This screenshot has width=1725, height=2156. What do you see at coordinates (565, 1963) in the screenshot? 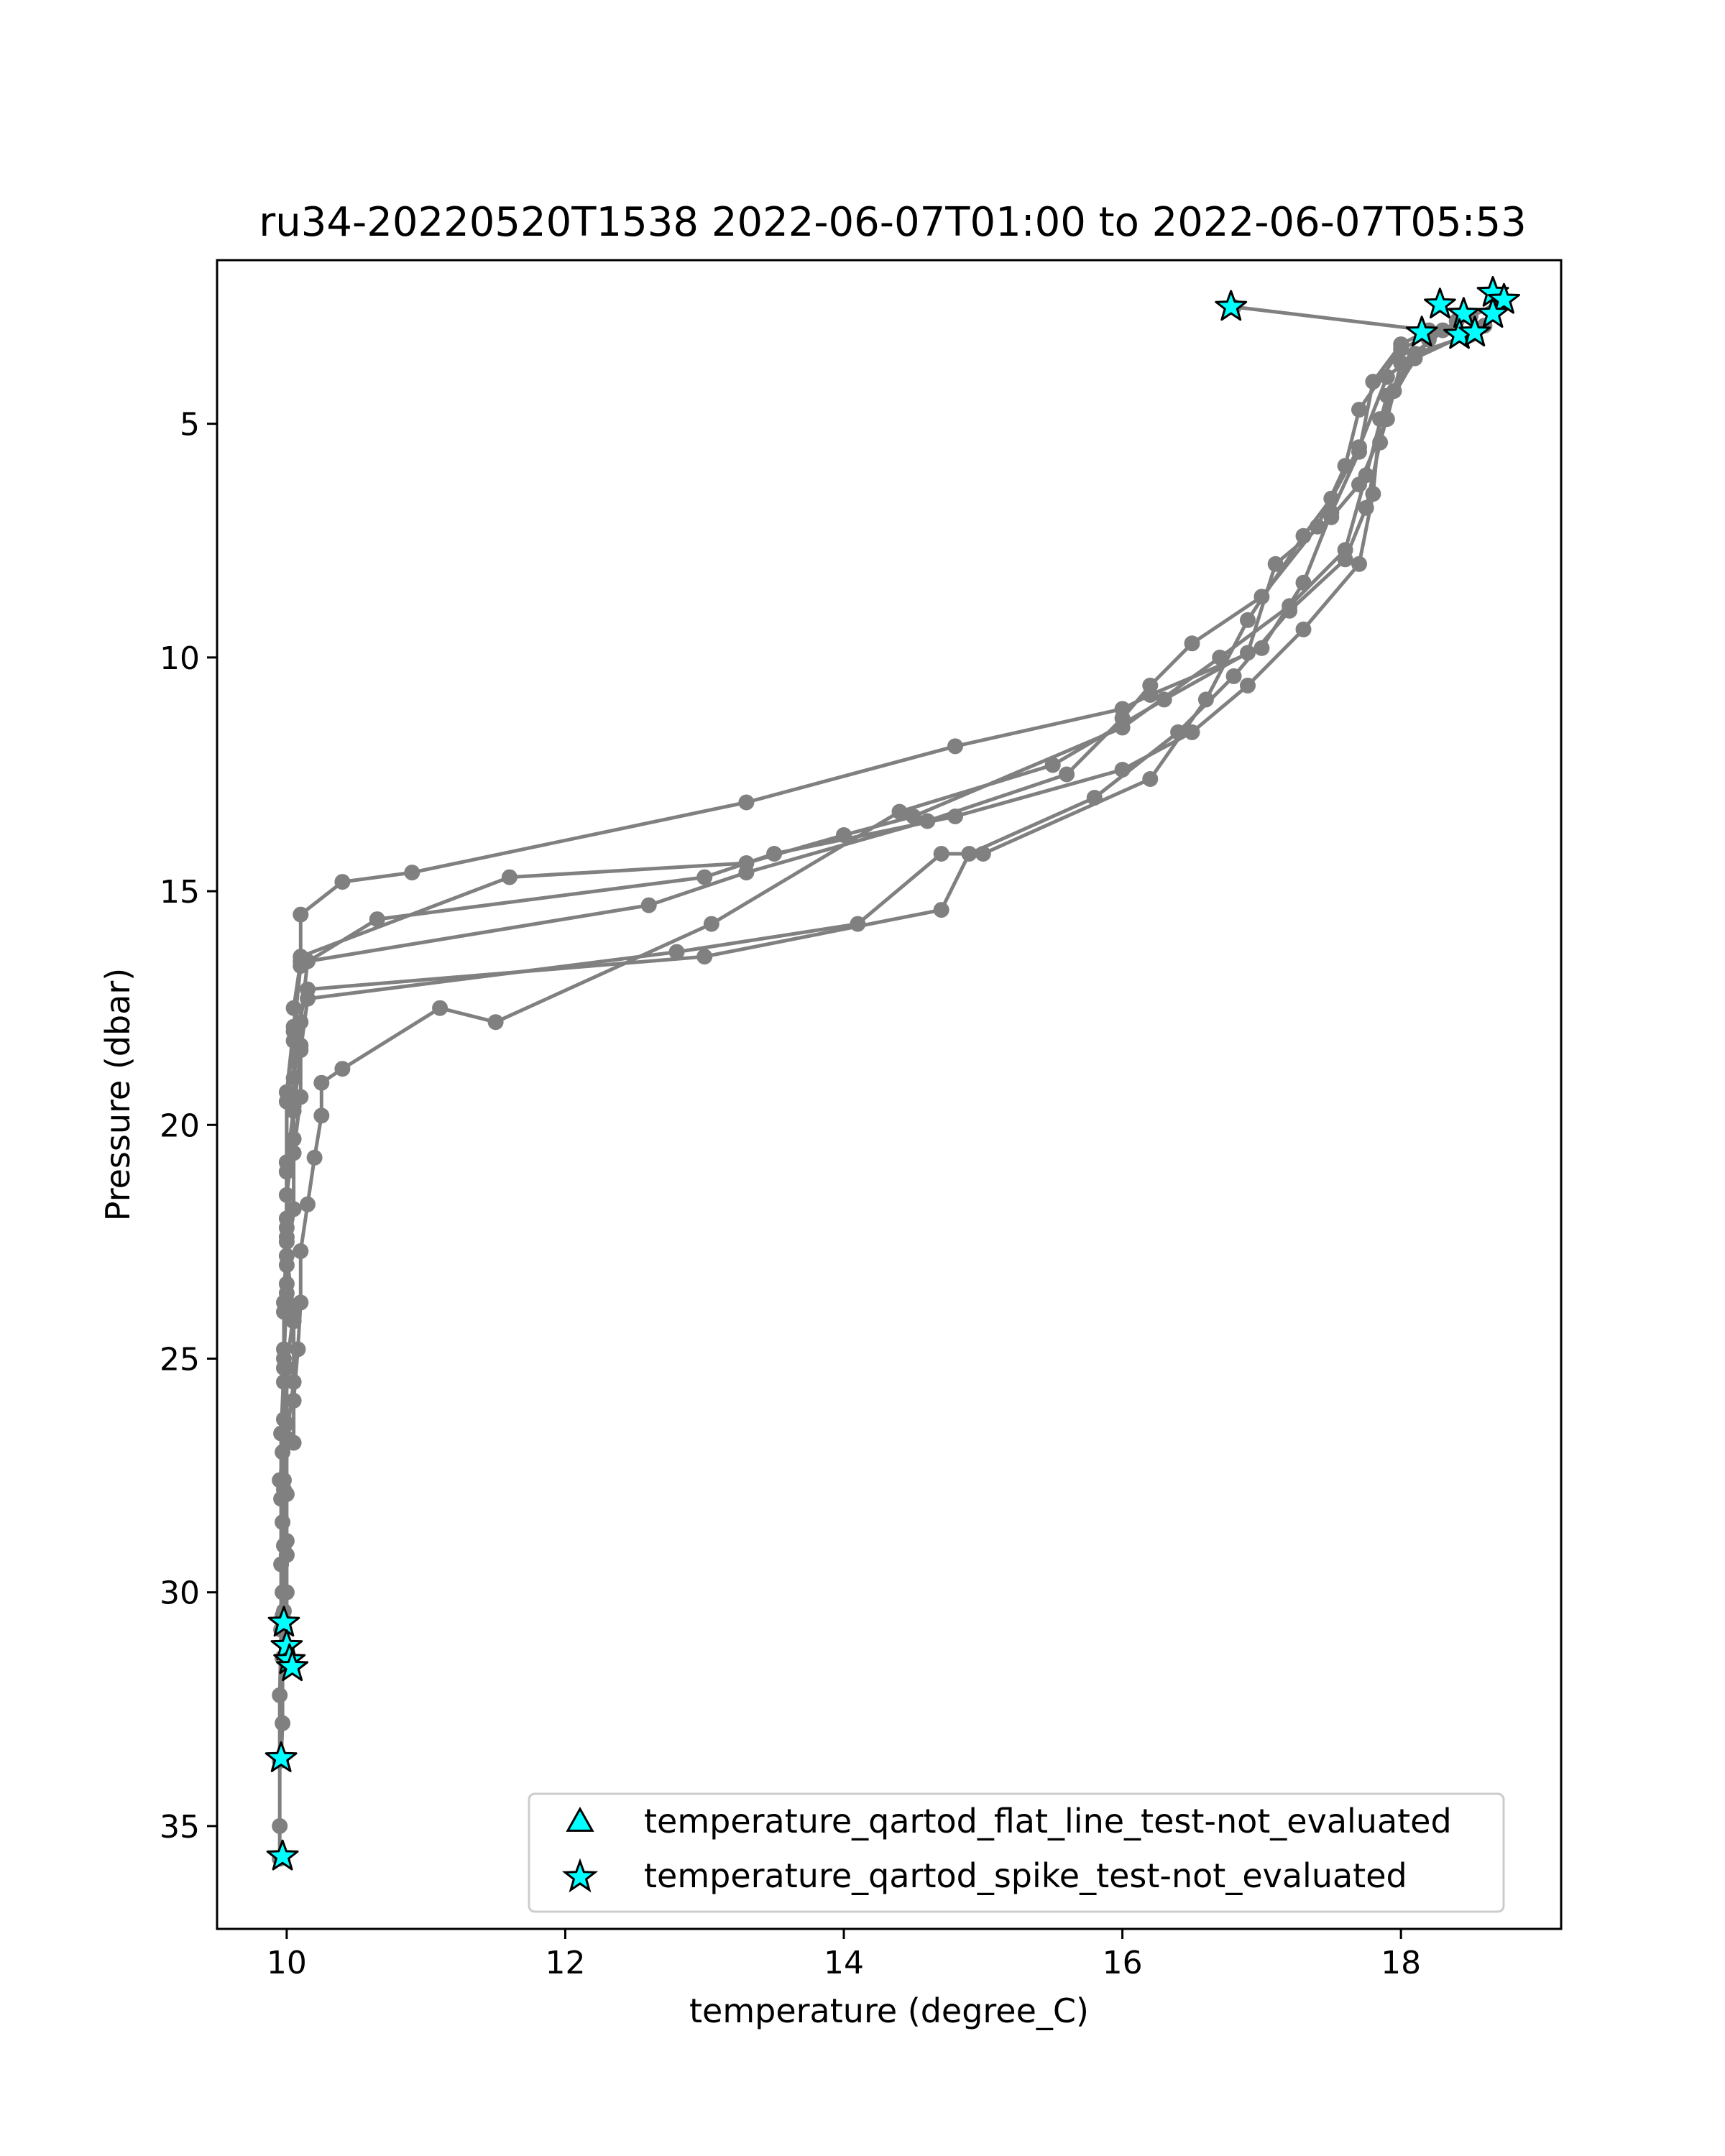
I see `x-tick-label: 12` at bounding box center [565, 1963].